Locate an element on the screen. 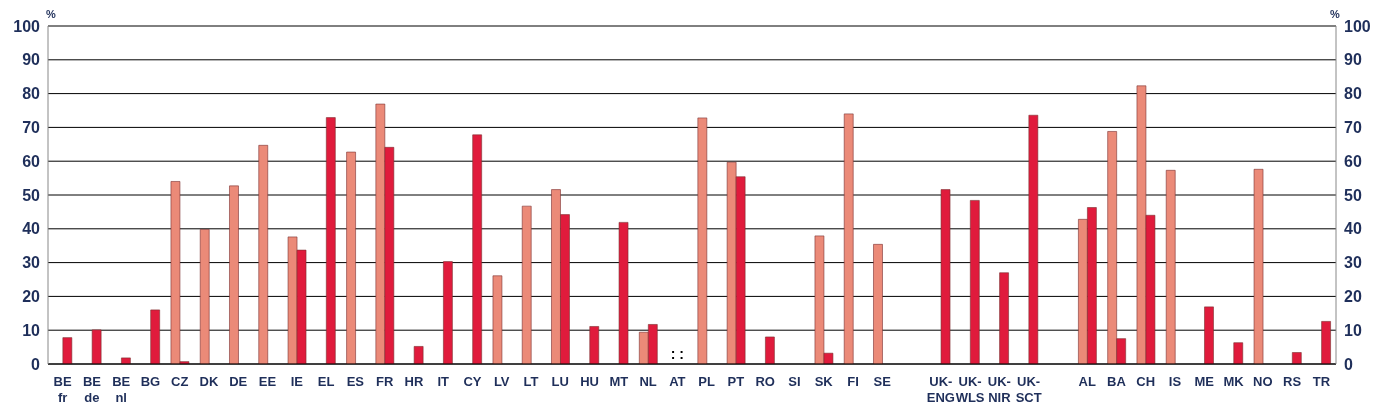 Image resolution: width=1386 pixels, height=417 pixels. y2-tick-label: 30 is located at coordinates (1353, 263).